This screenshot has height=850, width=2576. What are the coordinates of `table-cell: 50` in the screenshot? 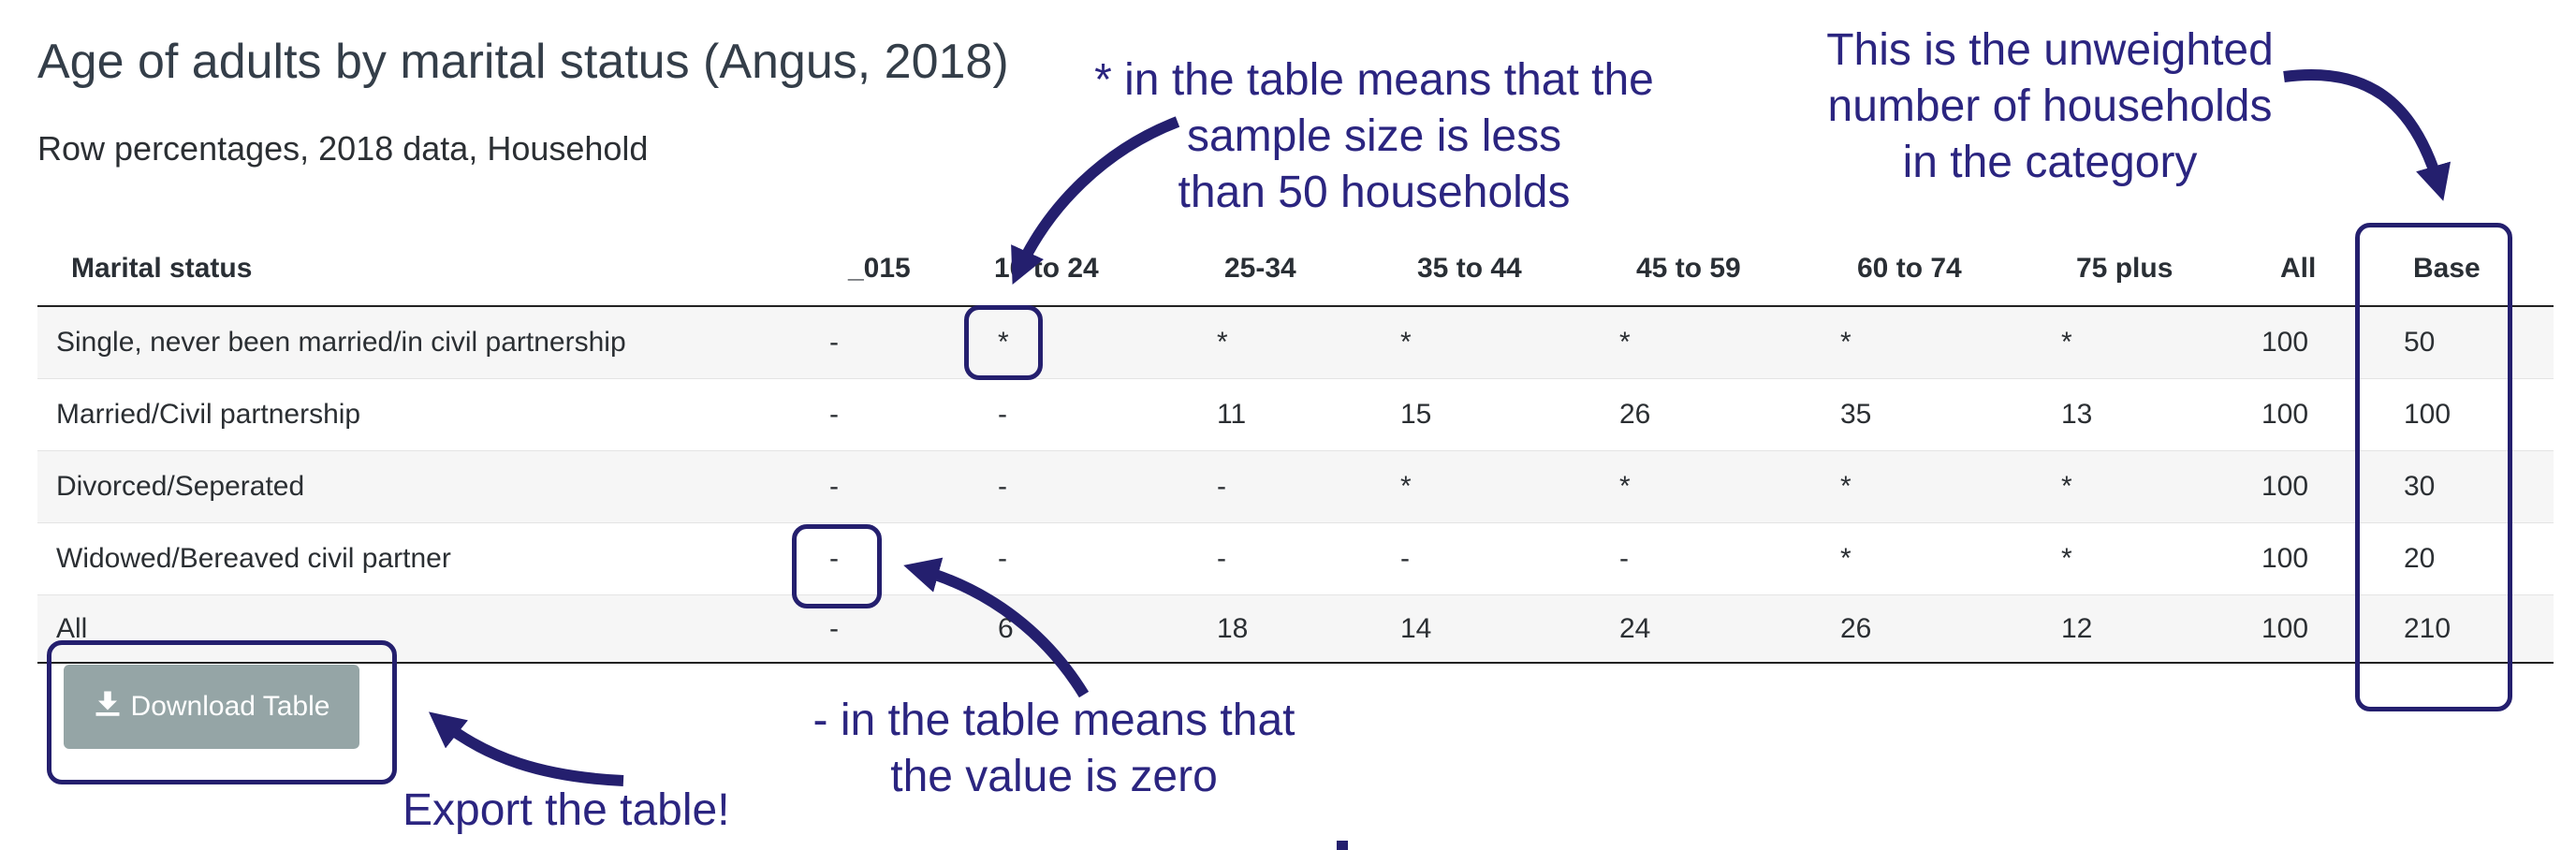 It's located at (2420, 342).